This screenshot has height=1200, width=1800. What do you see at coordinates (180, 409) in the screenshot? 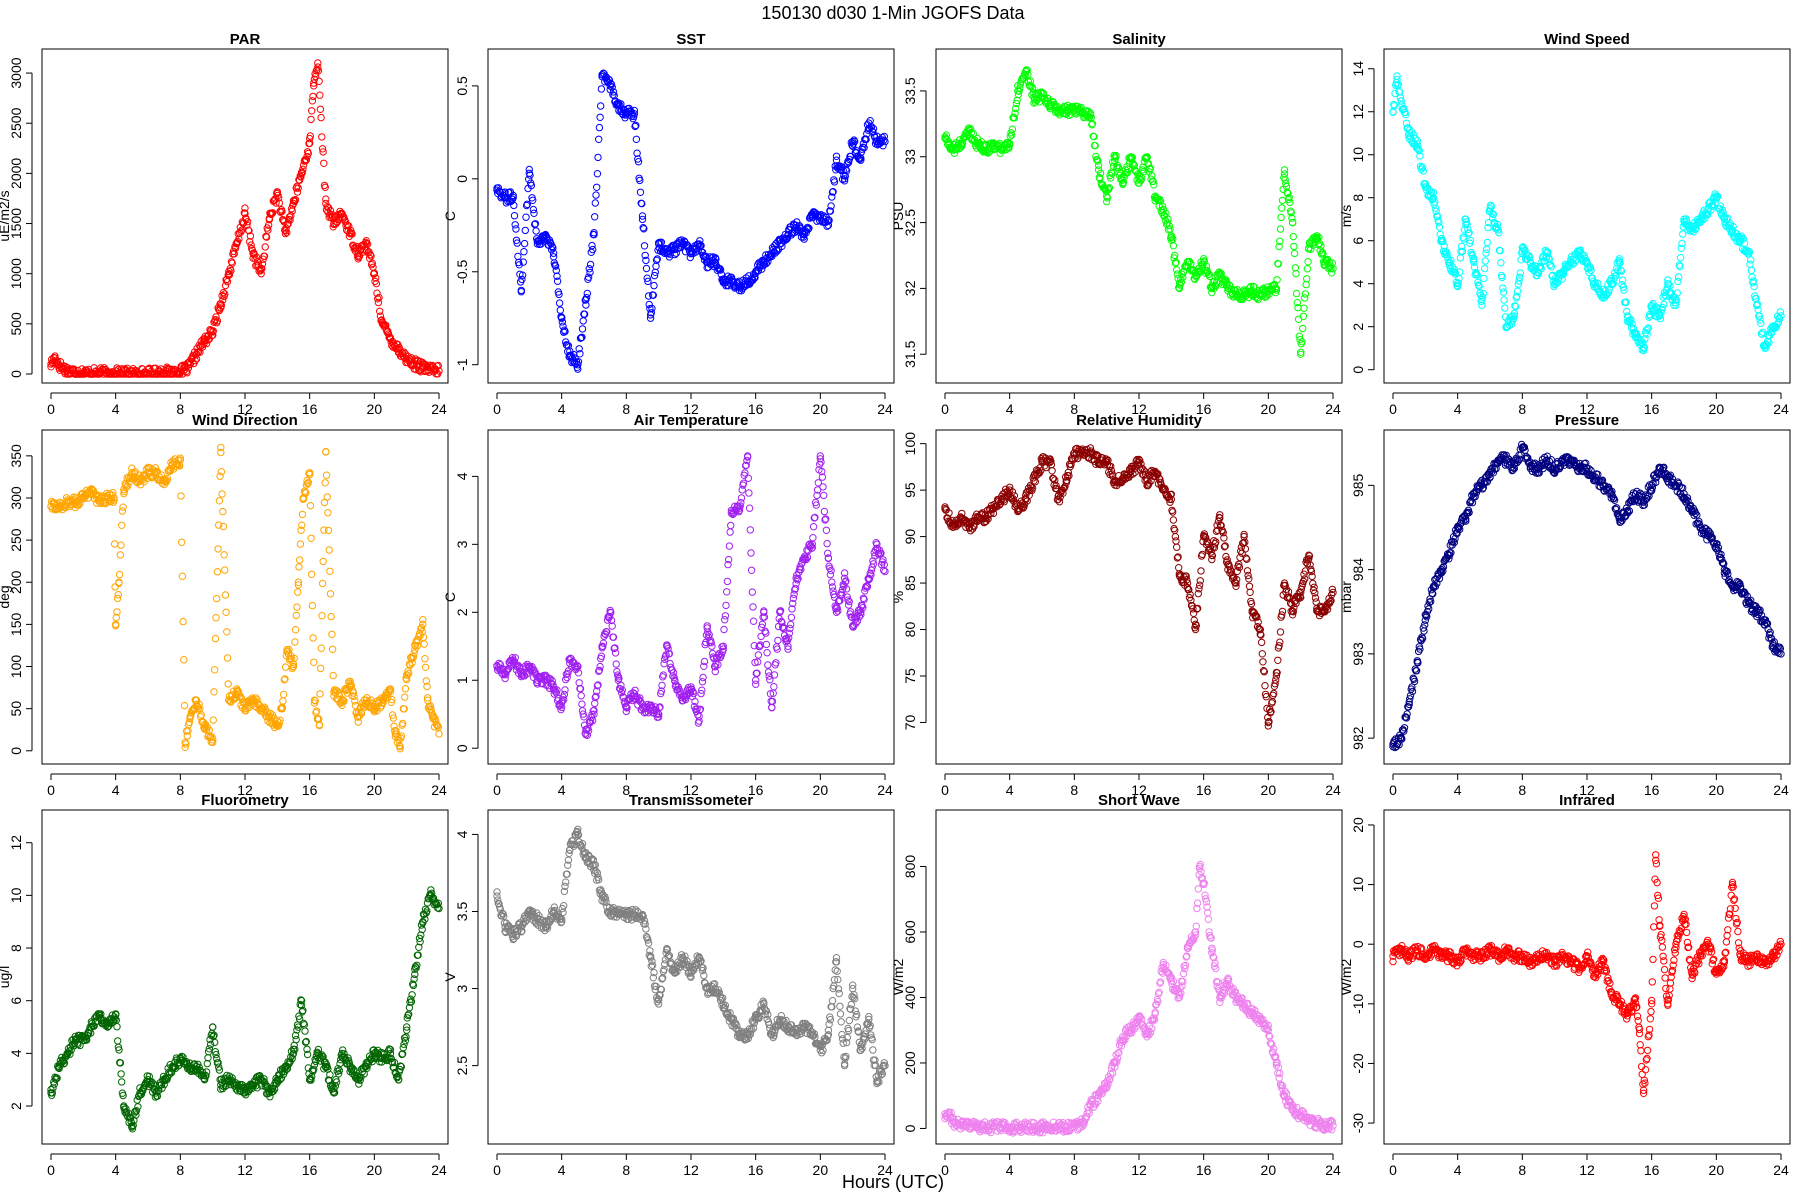
I see `x-tick-label: 8` at bounding box center [180, 409].